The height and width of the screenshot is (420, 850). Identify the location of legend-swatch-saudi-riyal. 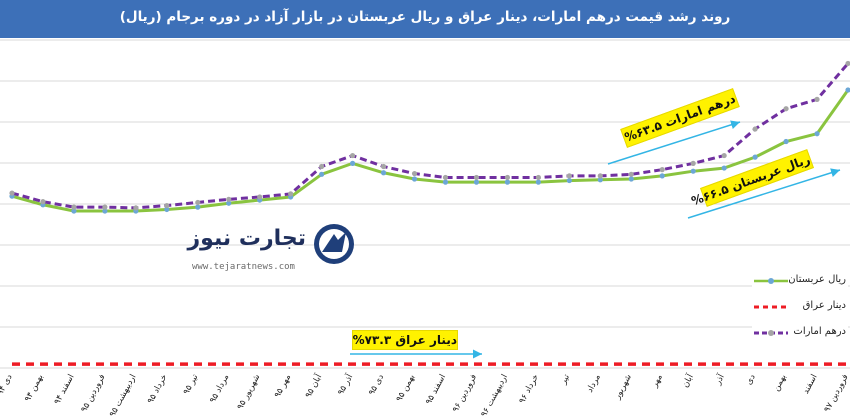
(771, 281).